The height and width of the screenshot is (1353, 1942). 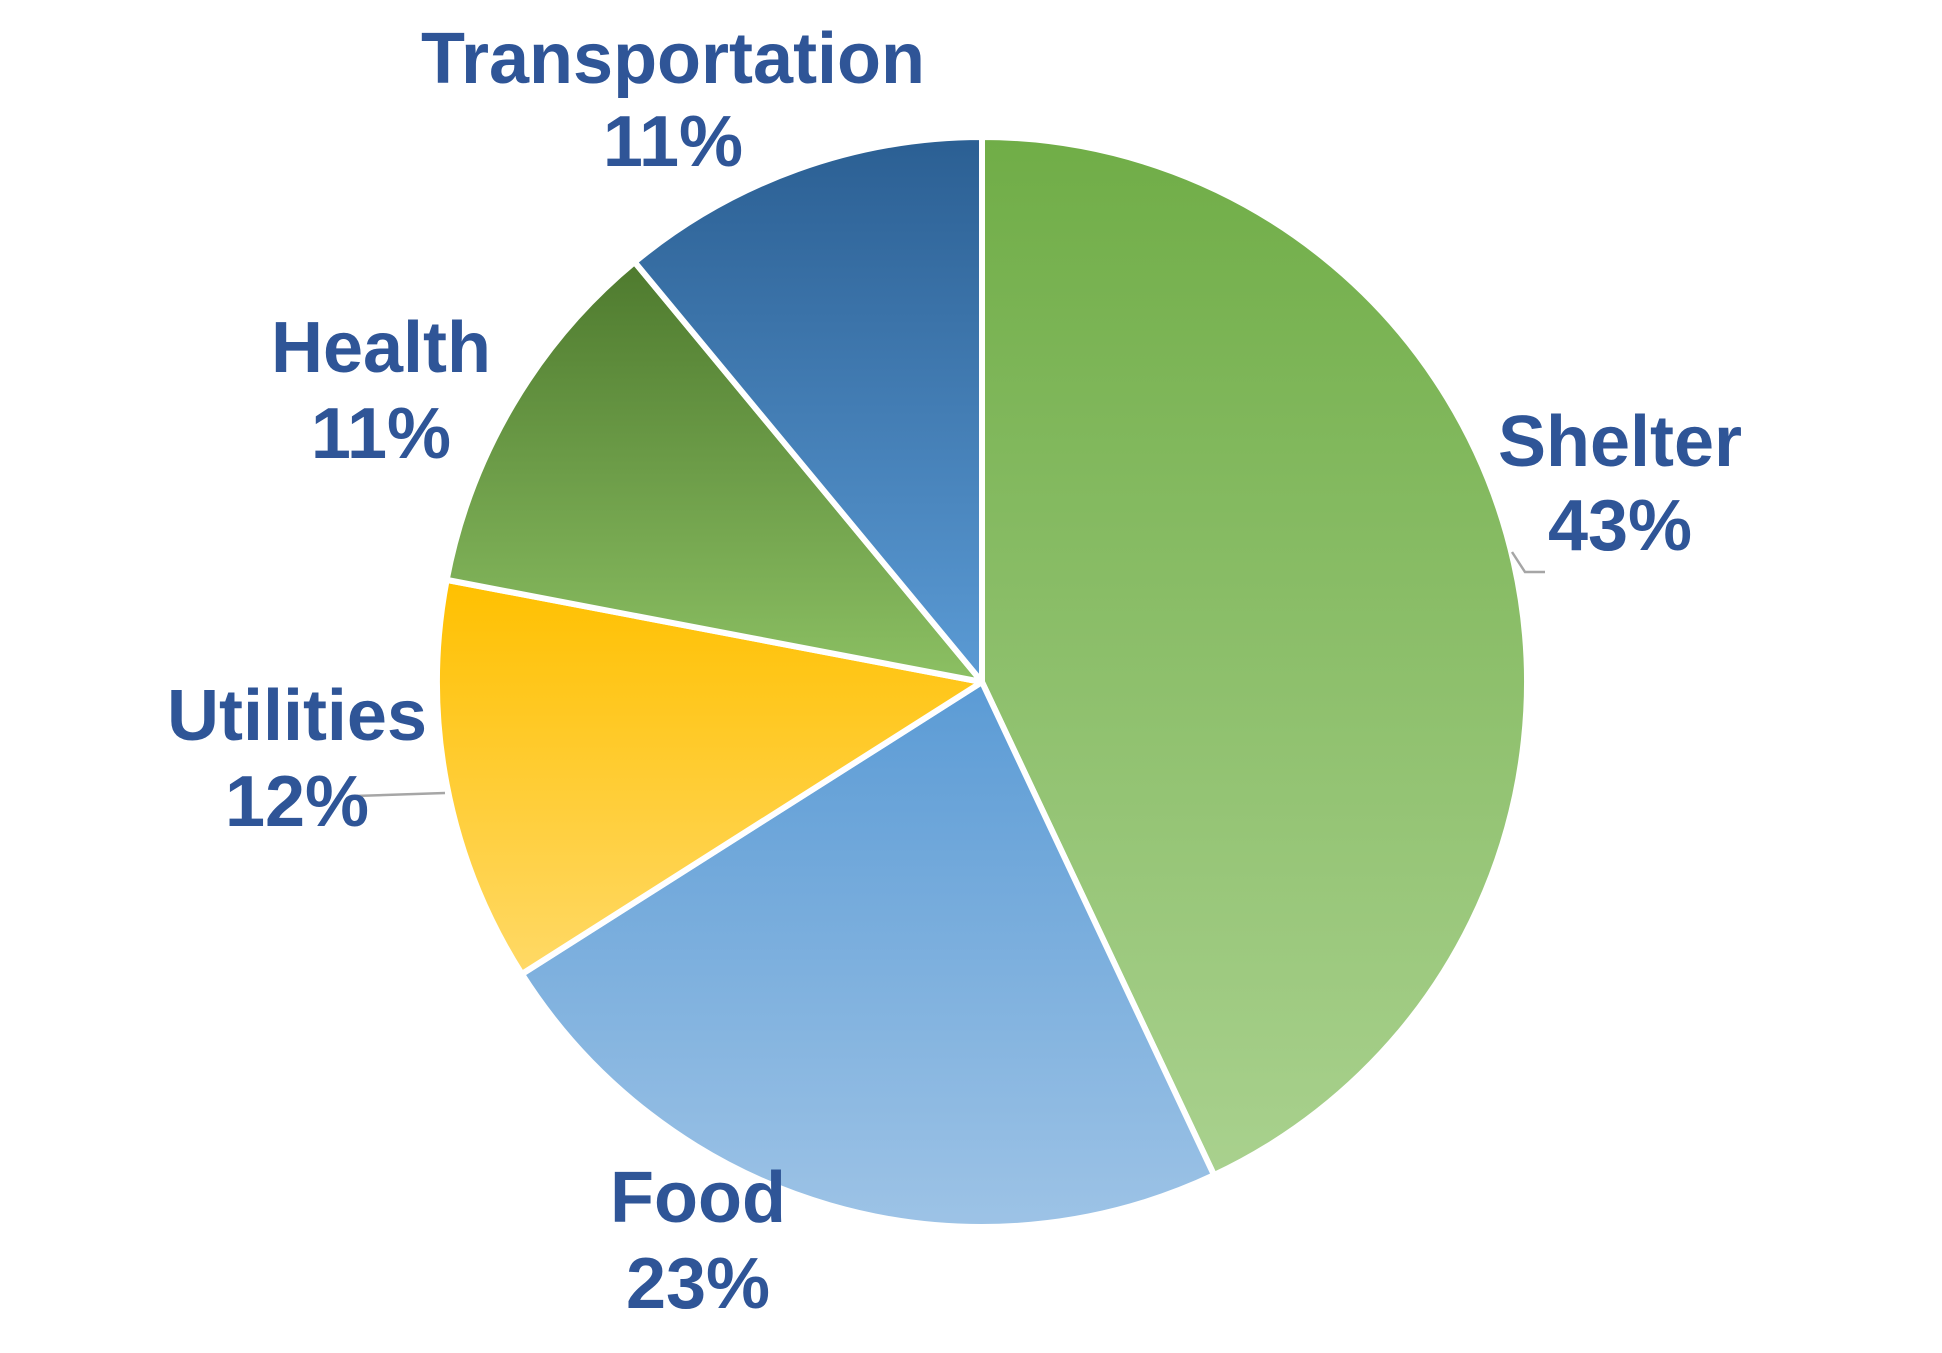 What do you see at coordinates (1620, 526) in the screenshot?
I see `slice-percent-shelter: 43%` at bounding box center [1620, 526].